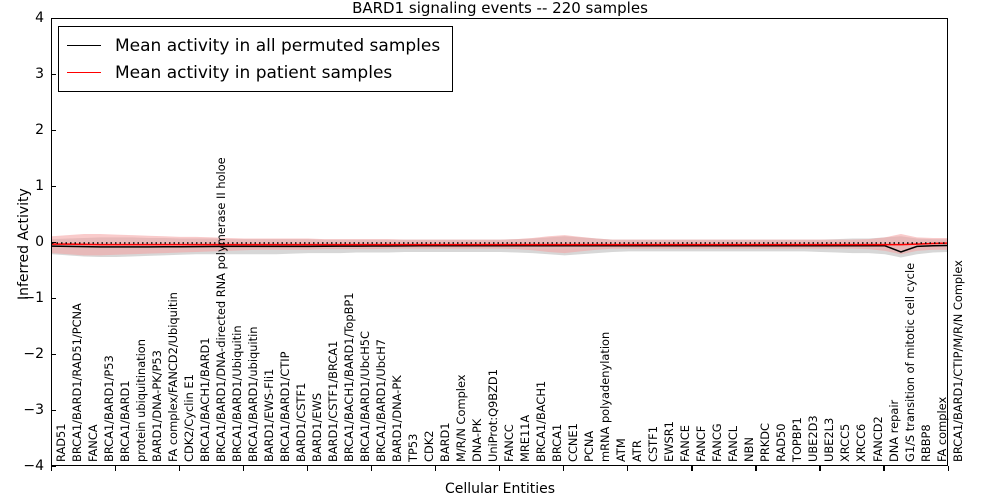 The width and height of the screenshot is (1000, 500). I want to click on y-tick-label: 0, so click(39, 242).